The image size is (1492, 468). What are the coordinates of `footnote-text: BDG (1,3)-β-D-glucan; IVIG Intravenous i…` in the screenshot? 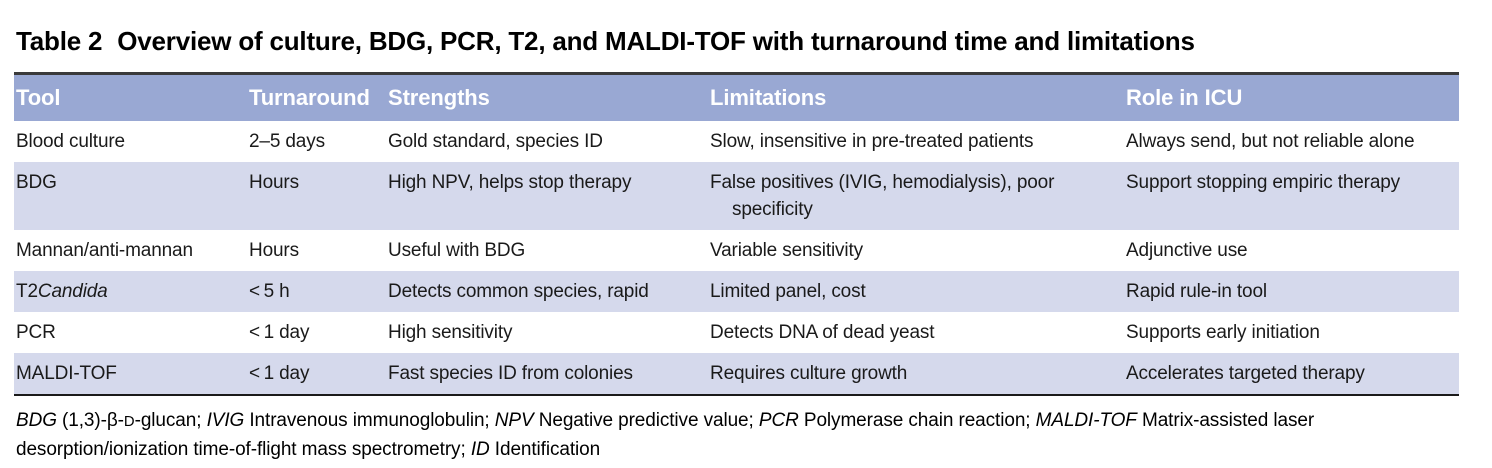 It's located at (665, 435).